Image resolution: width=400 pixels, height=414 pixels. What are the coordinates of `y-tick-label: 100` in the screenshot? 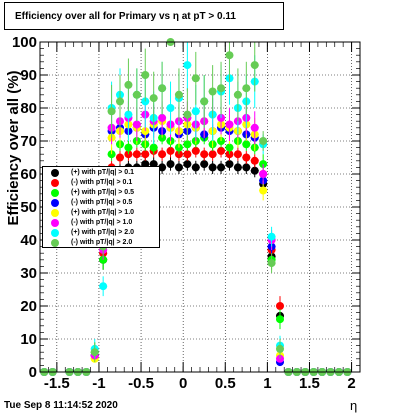 It's located at (24, 42).